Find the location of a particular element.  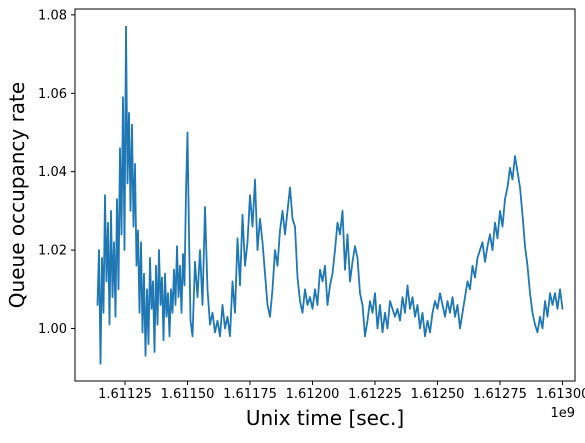

x-tick-label: 1.61275 is located at coordinates (500, 394).